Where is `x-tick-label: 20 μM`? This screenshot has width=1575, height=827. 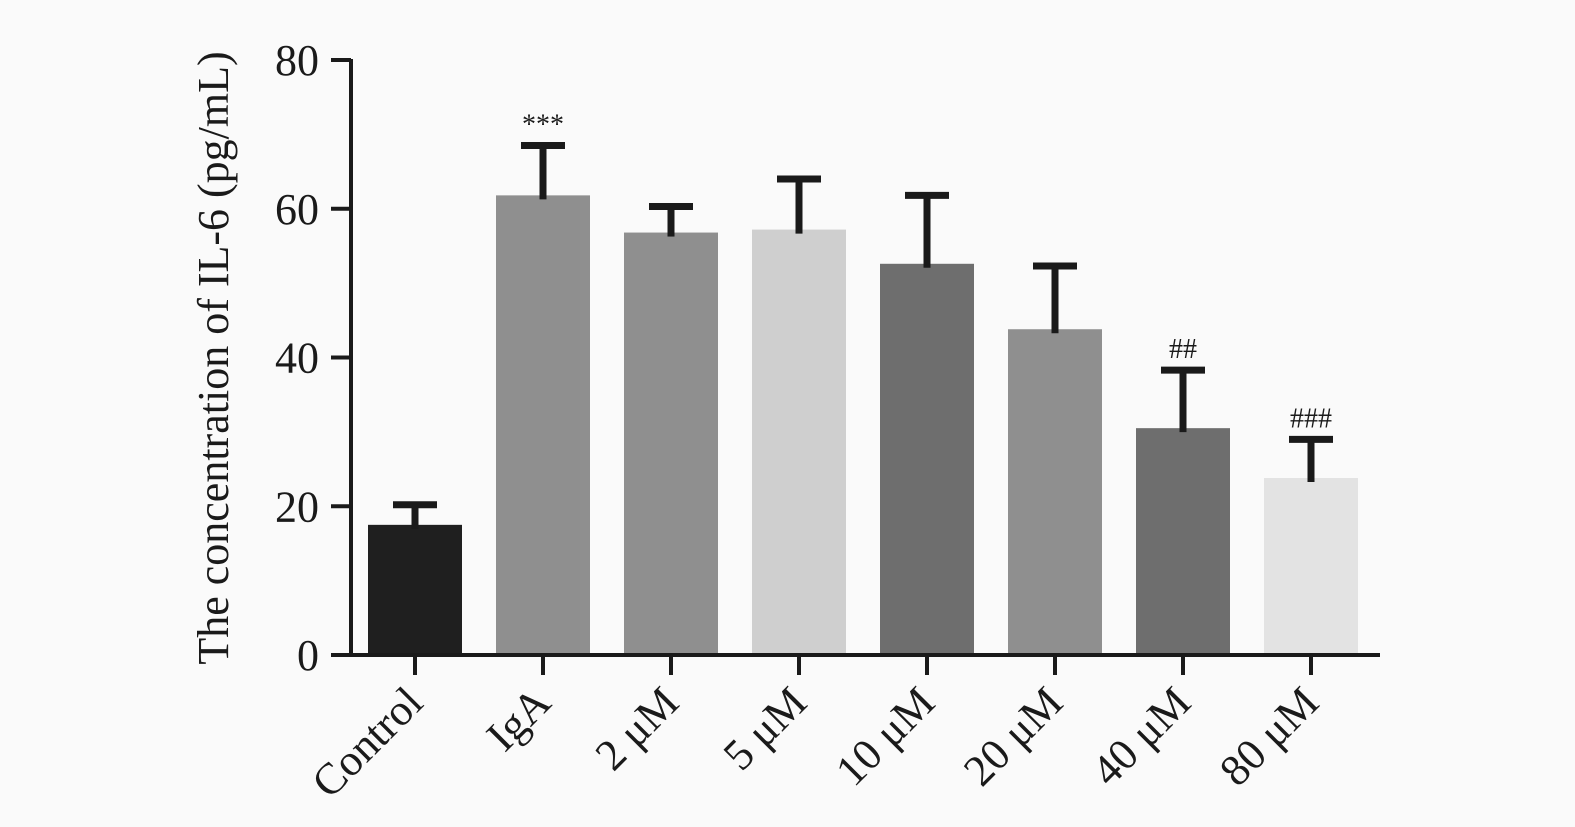 x-tick-label: 20 μM is located at coordinates (1013, 736).